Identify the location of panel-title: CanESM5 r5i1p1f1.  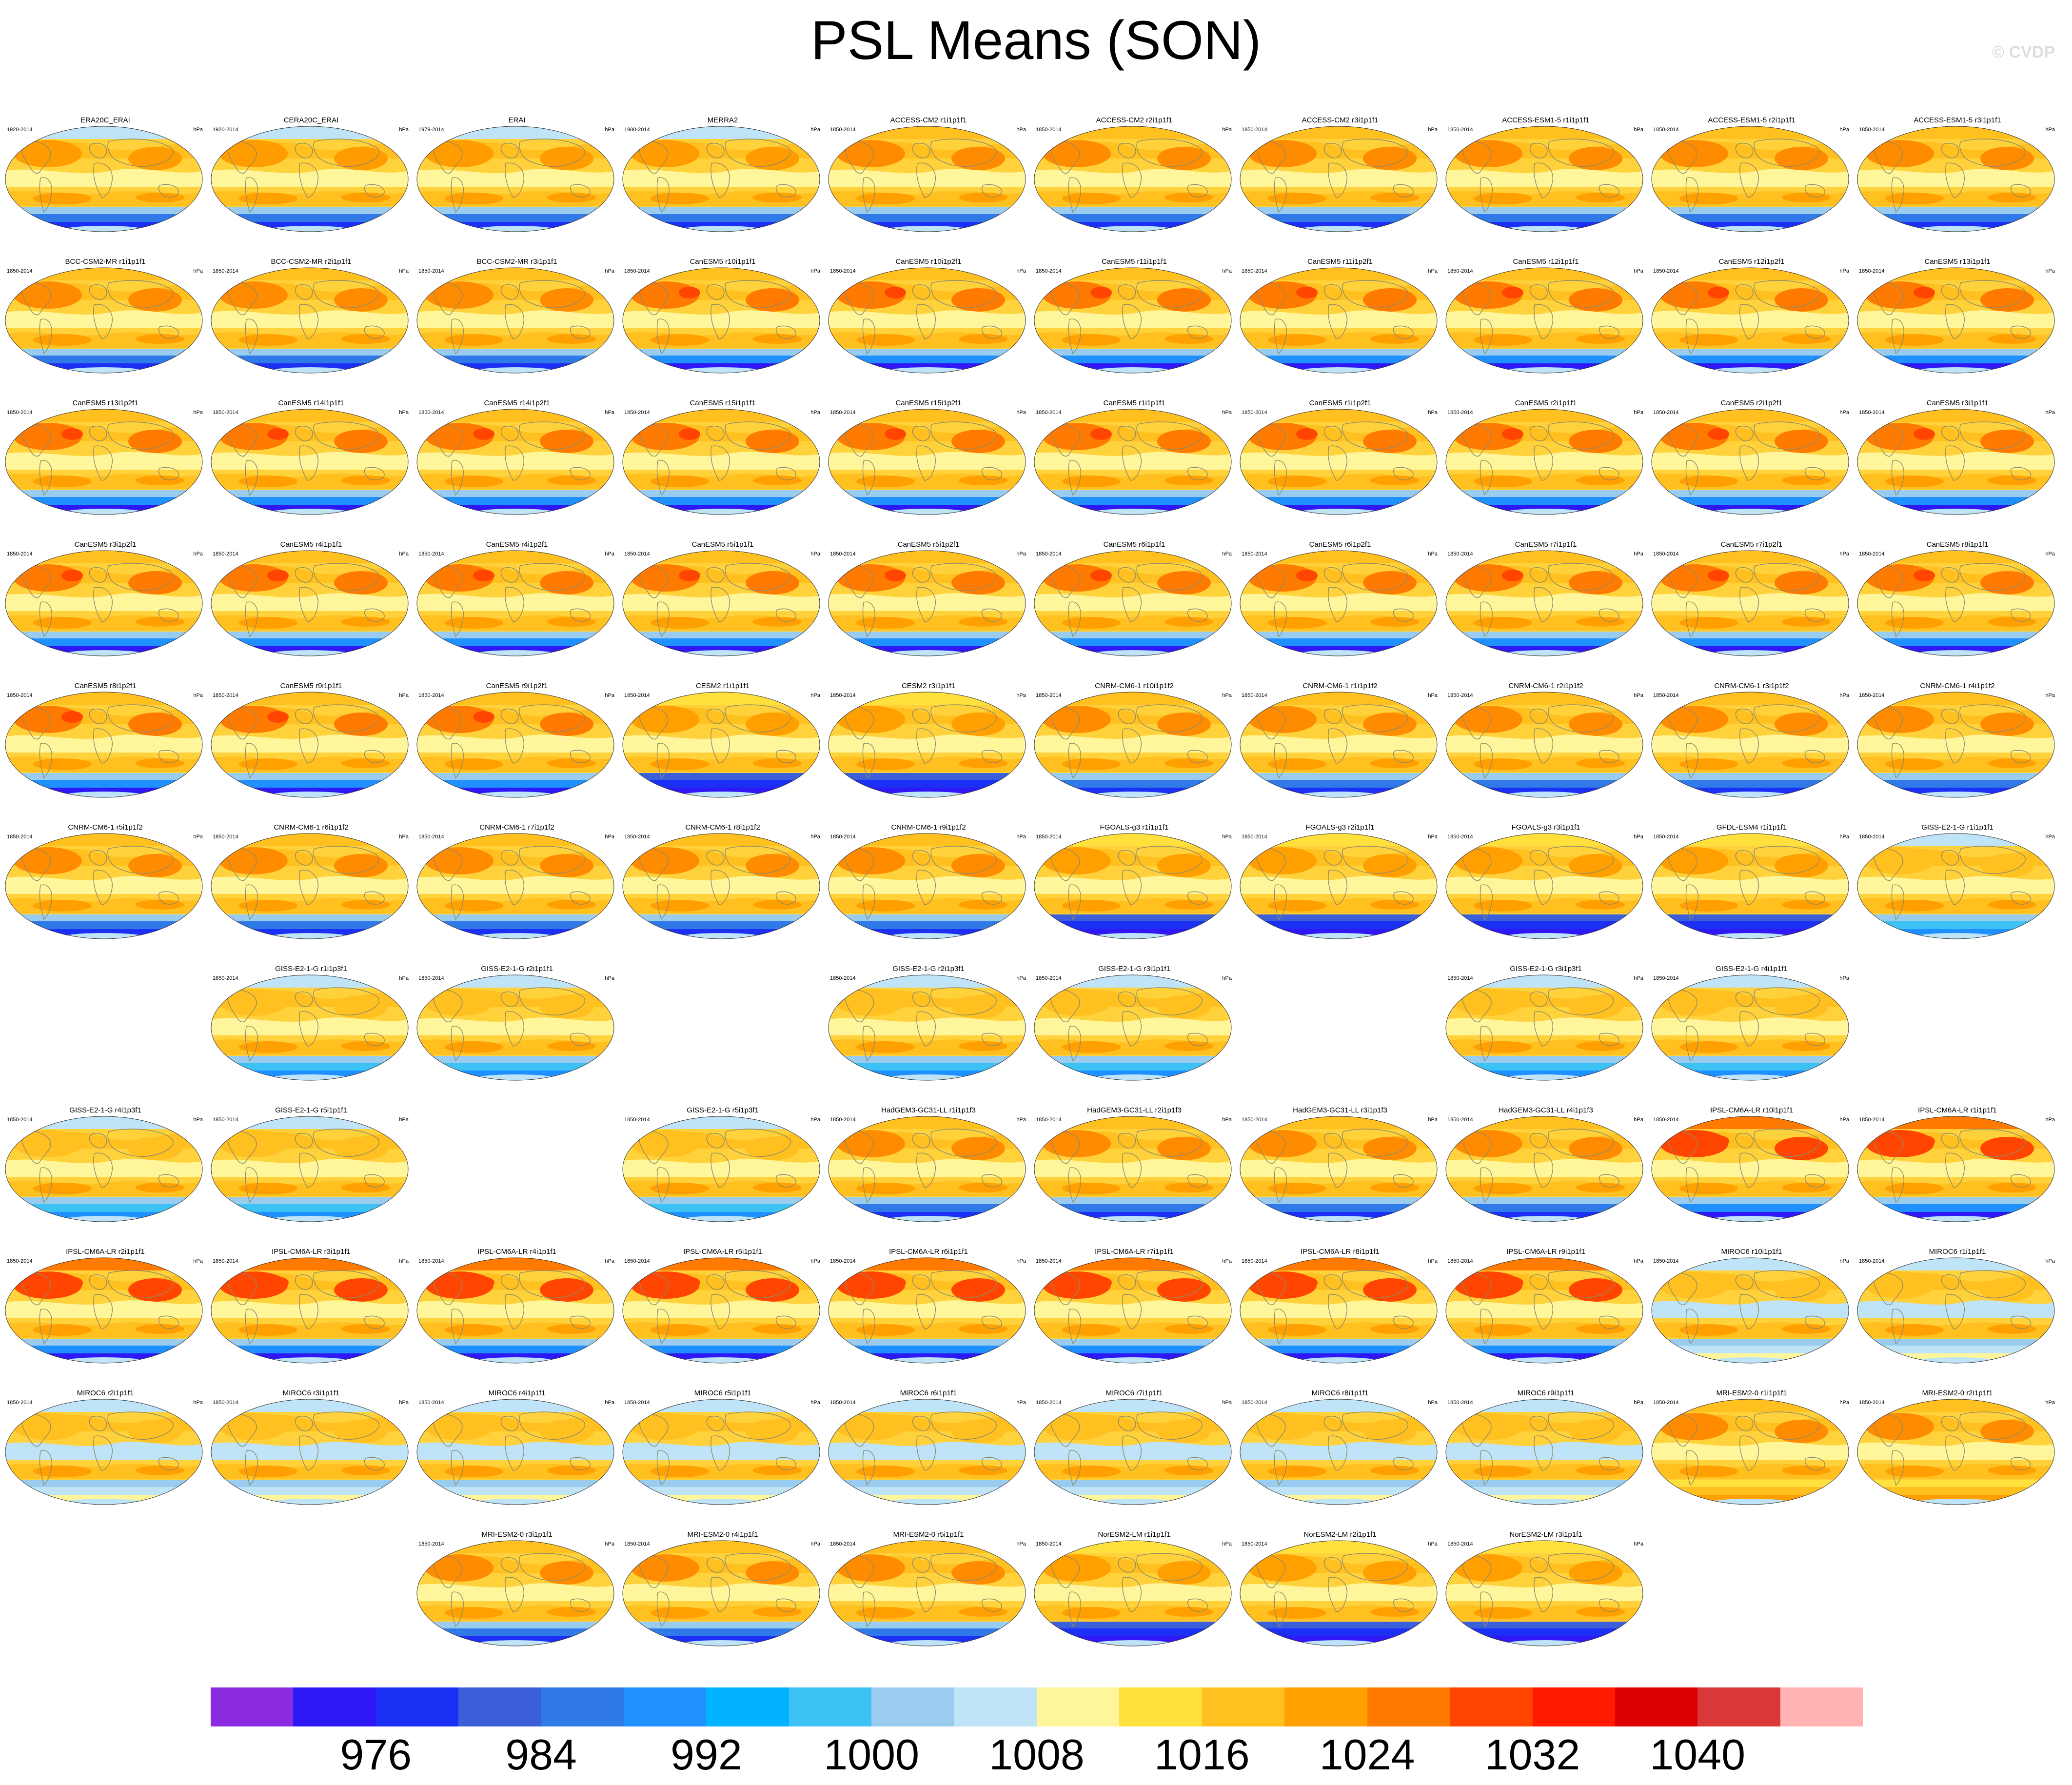
(723, 544).